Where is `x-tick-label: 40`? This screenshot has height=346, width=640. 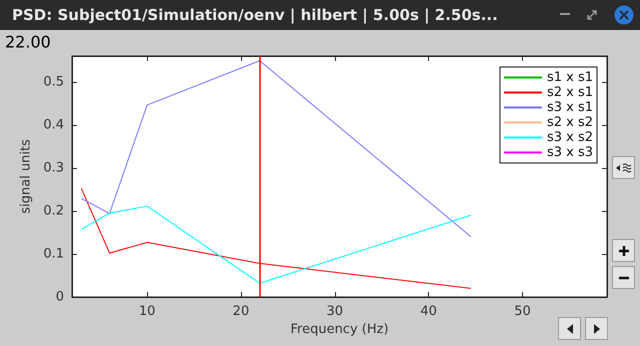
x-tick-label: 40 is located at coordinates (428, 311).